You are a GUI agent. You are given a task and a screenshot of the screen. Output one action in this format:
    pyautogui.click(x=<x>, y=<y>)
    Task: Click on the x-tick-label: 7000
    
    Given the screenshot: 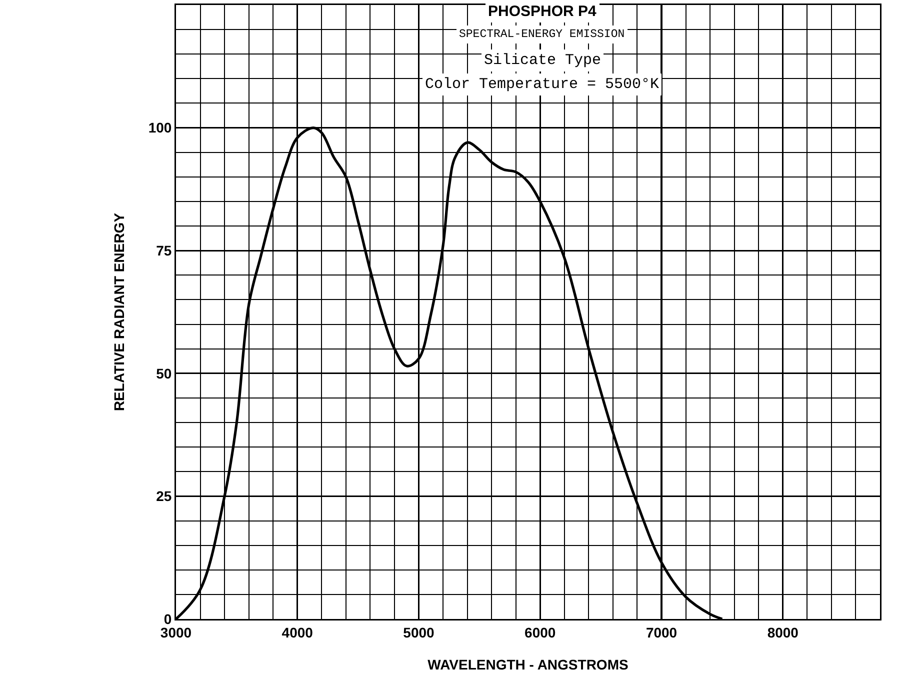 What is the action you would take?
    pyautogui.click(x=662, y=632)
    